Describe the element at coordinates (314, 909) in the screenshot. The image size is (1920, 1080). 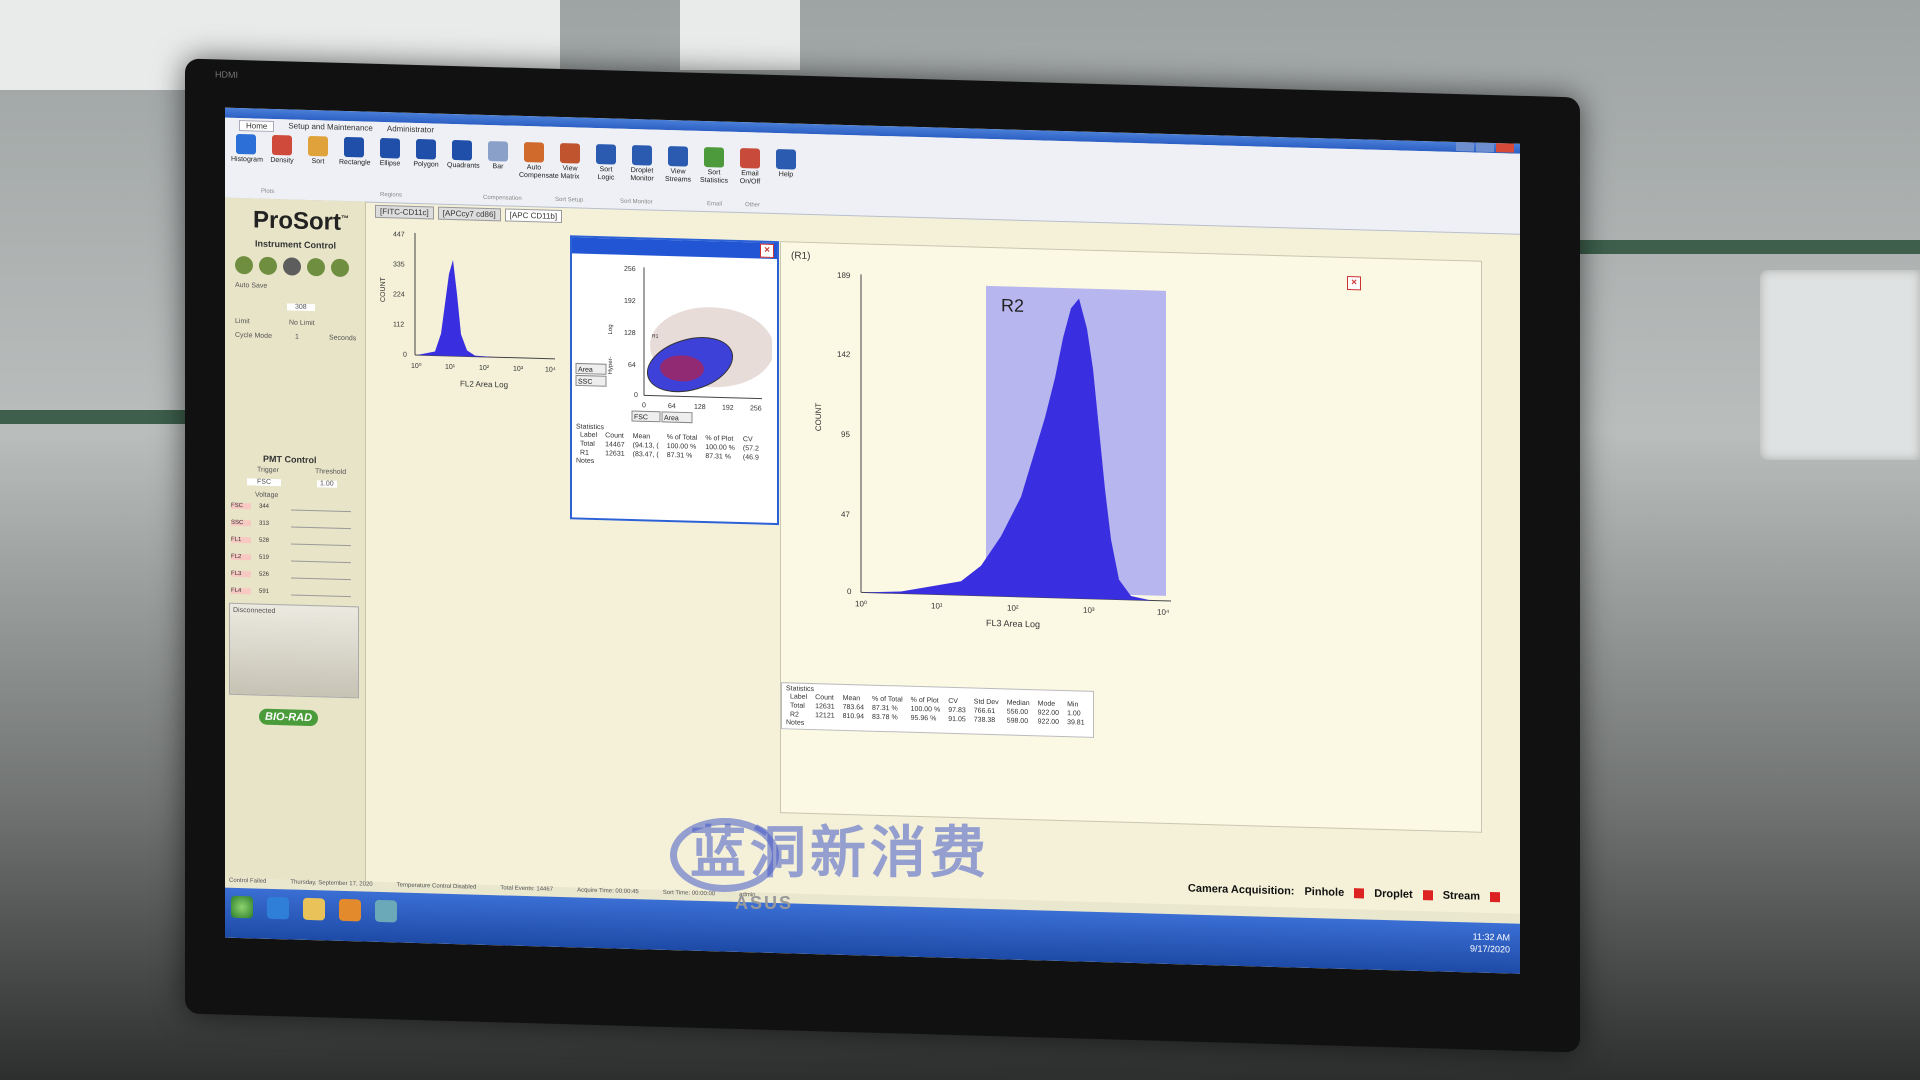
I see `folder-icon` at that location.